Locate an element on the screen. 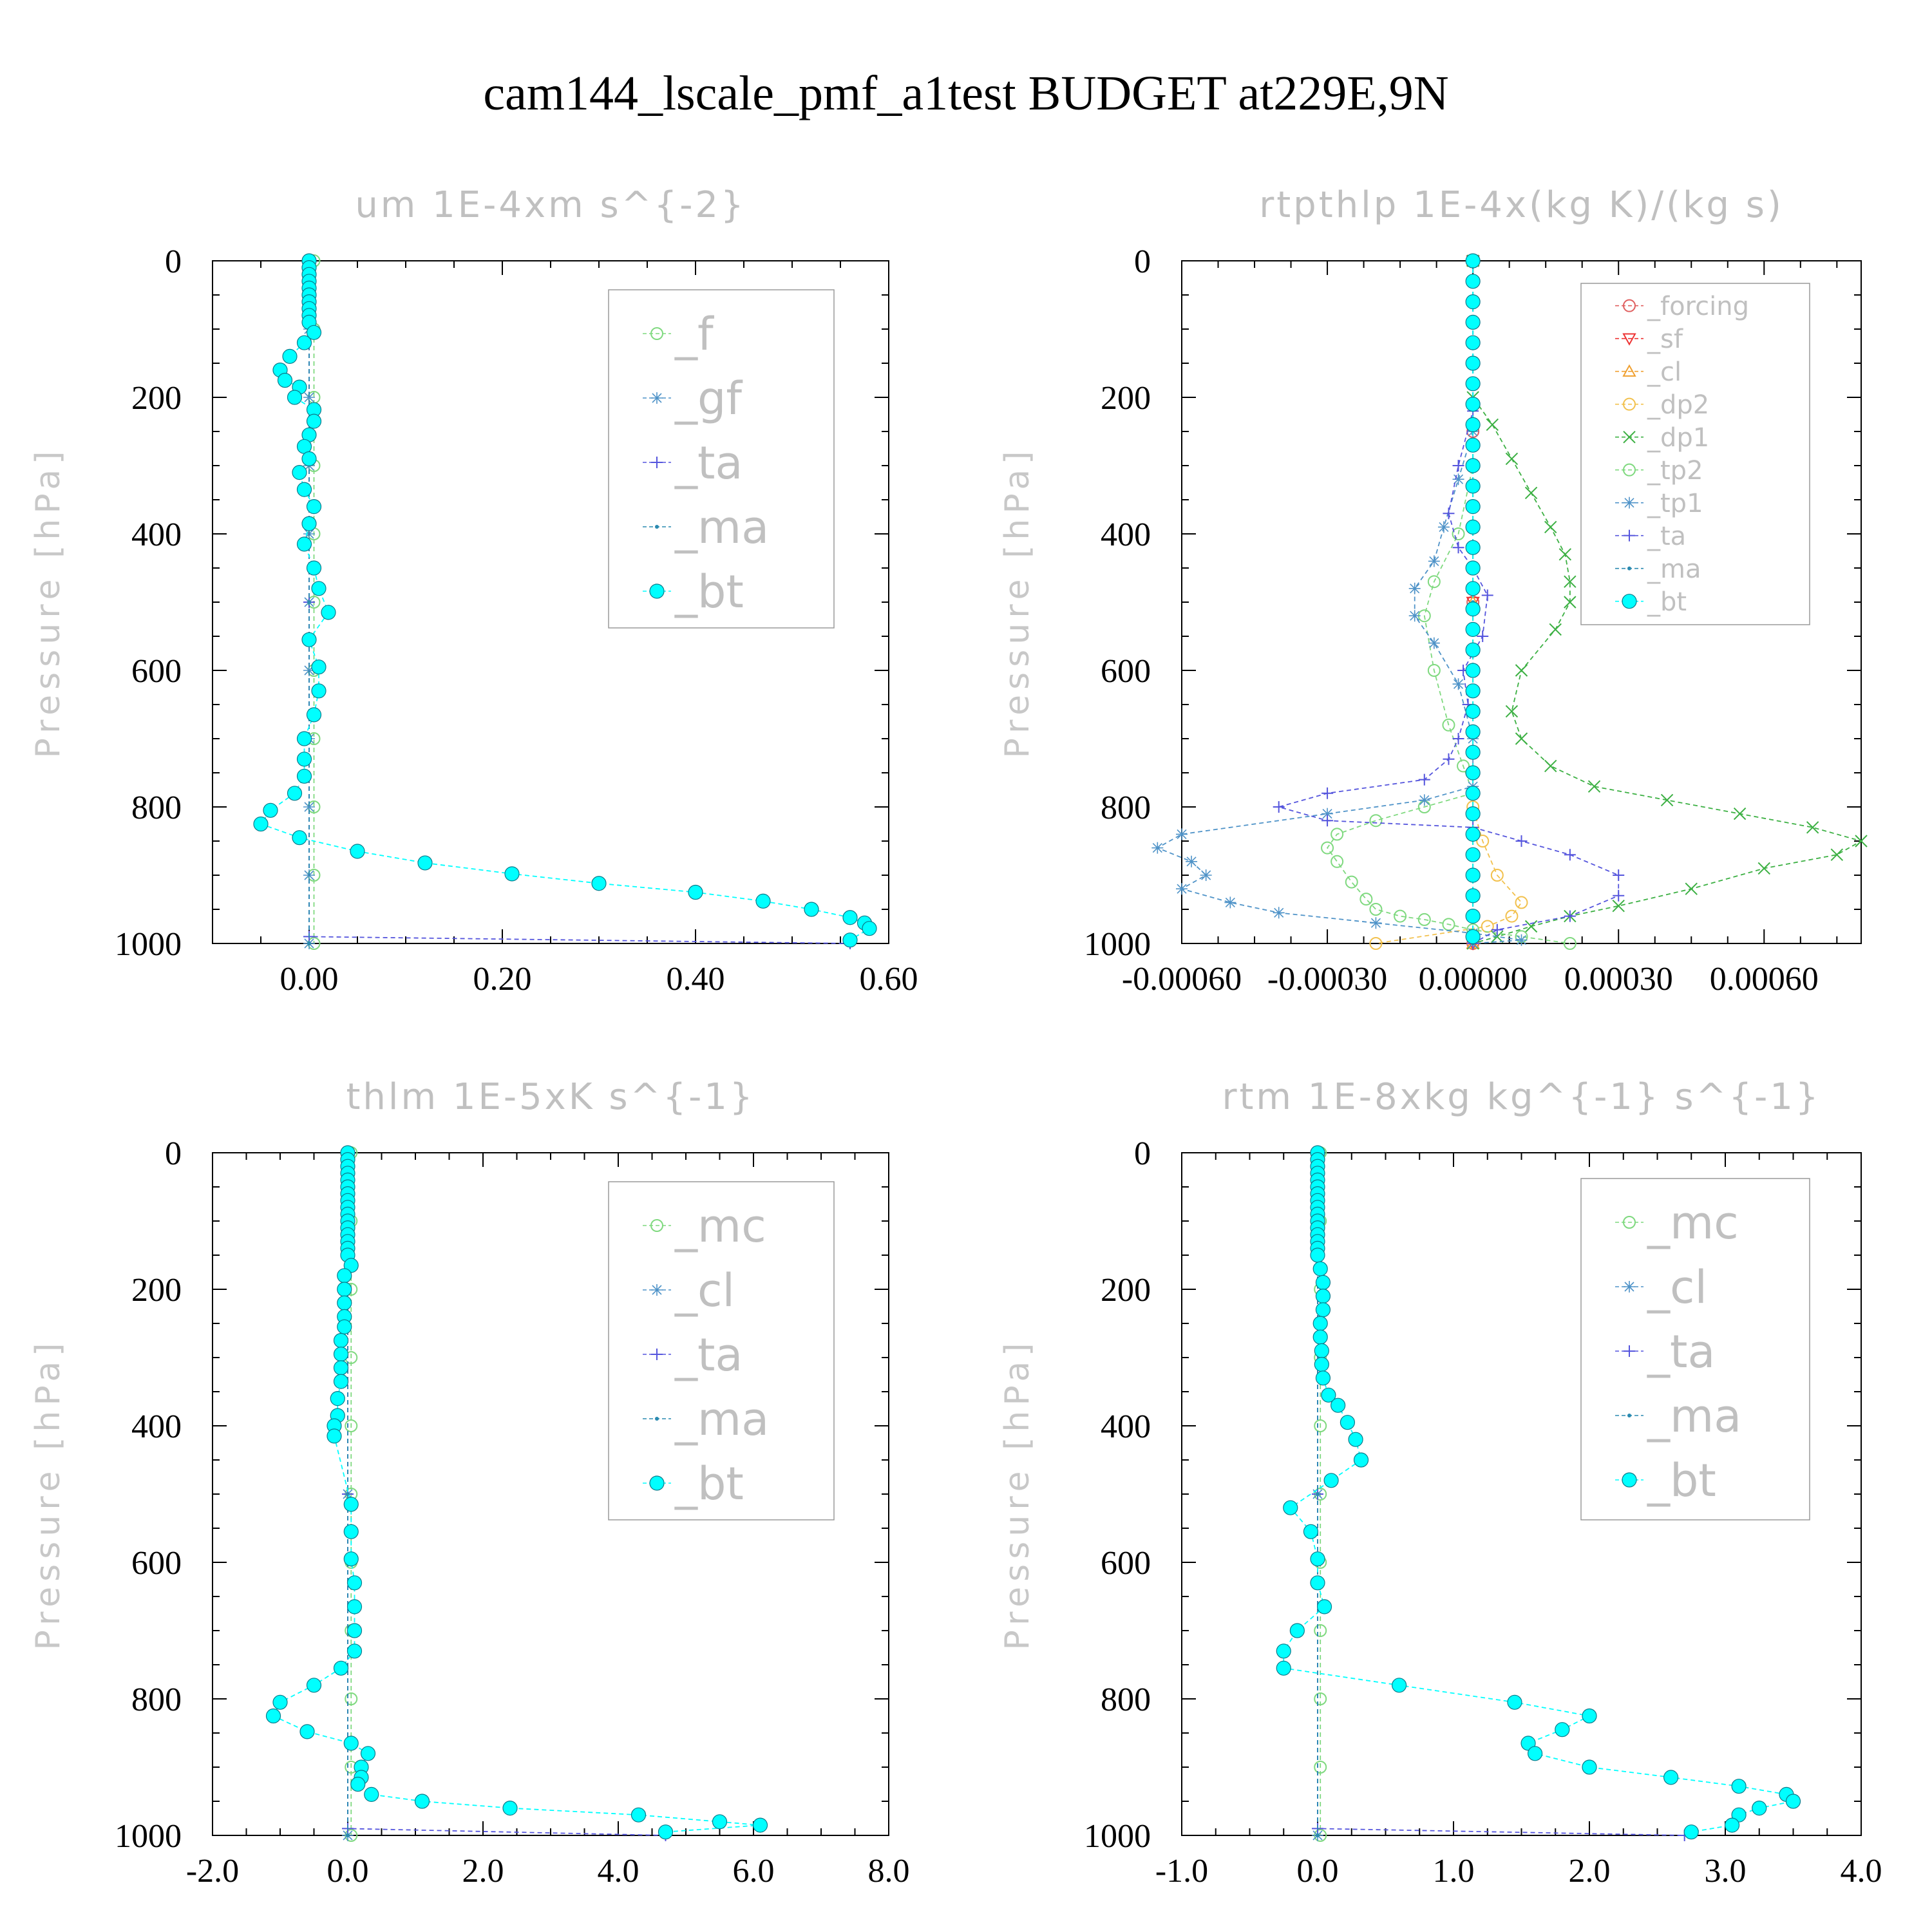 The height and width of the screenshot is (1932, 1932). y-tick-label: 600 is located at coordinates (156, 1564).